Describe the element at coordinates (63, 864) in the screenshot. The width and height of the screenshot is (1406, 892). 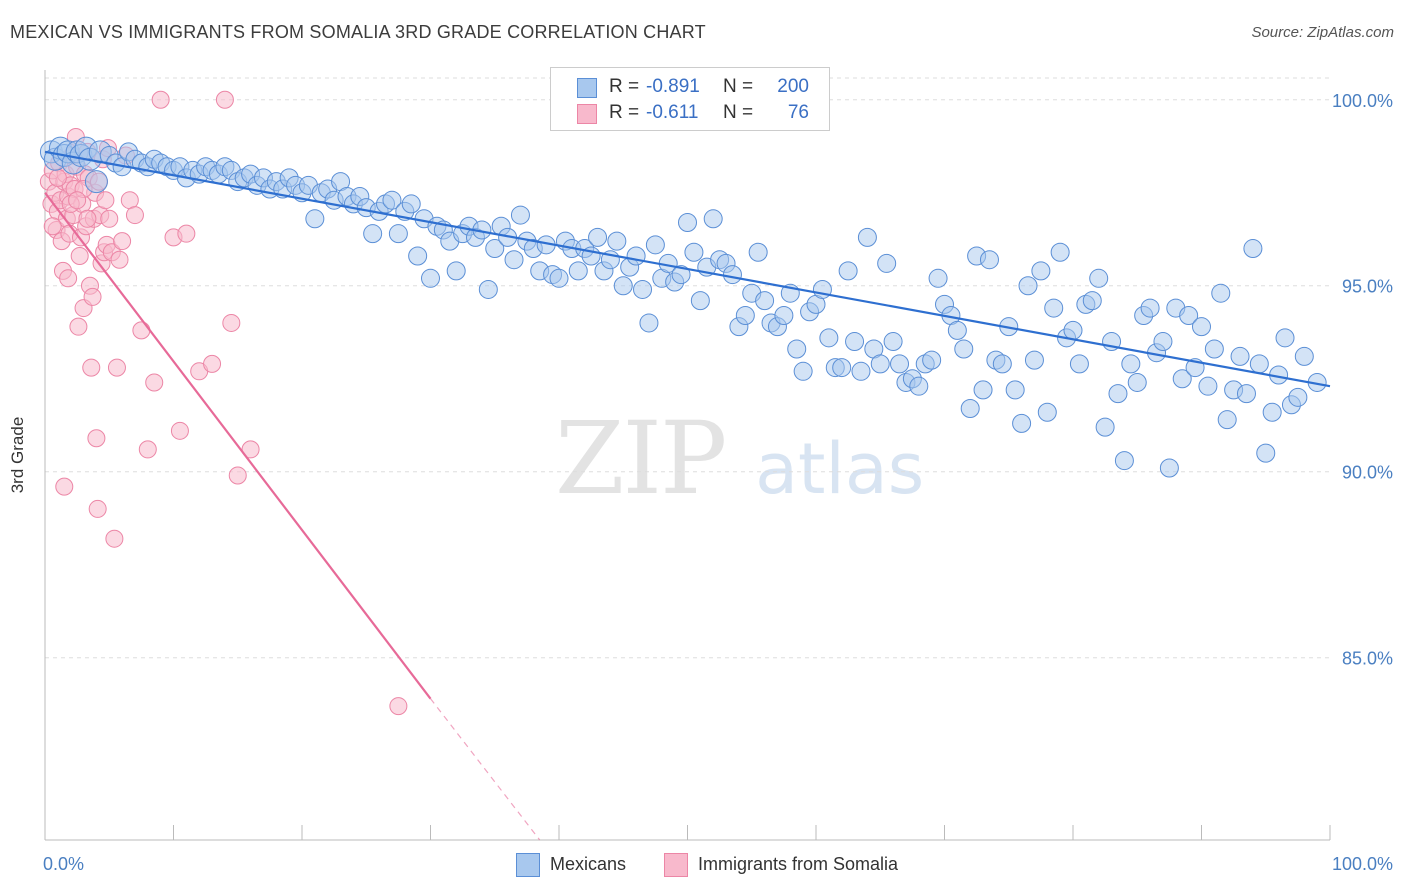
I see `x-tick-label: 0.0%` at that location.